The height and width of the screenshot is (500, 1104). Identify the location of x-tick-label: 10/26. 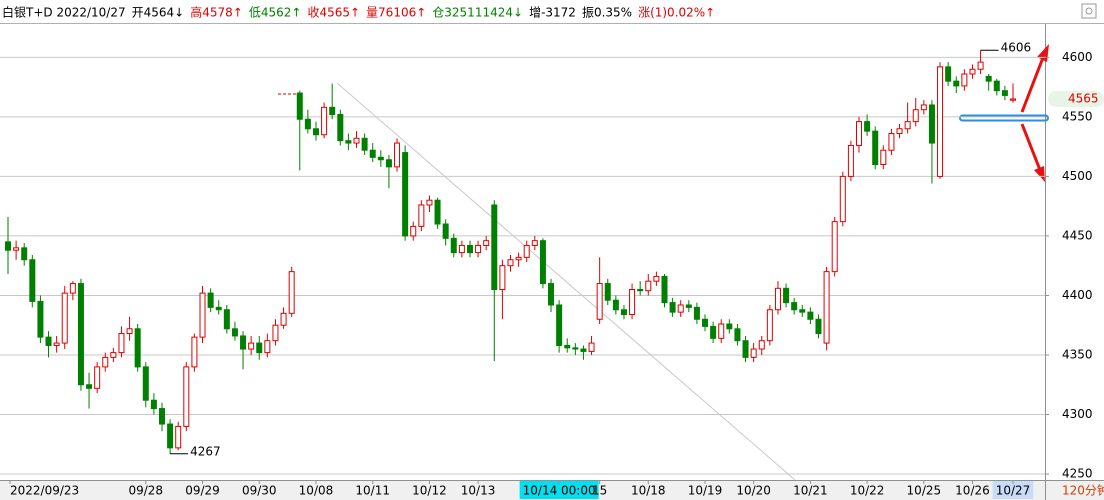
(972, 491).